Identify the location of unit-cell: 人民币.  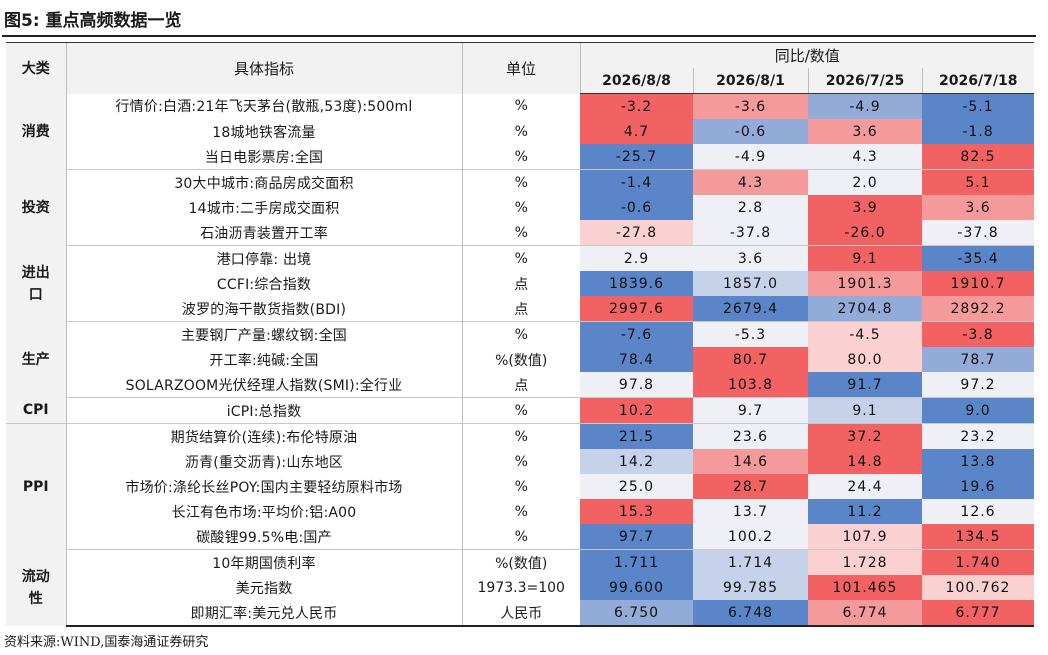
(520, 613).